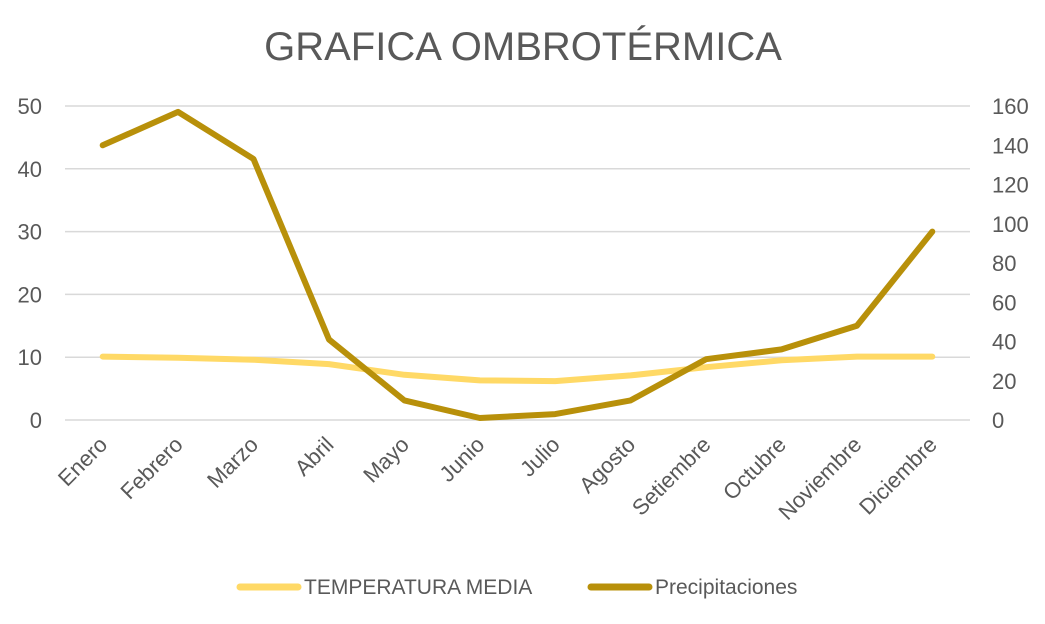  What do you see at coordinates (314, 456) in the screenshot?
I see `x-tick-label: Abril` at bounding box center [314, 456].